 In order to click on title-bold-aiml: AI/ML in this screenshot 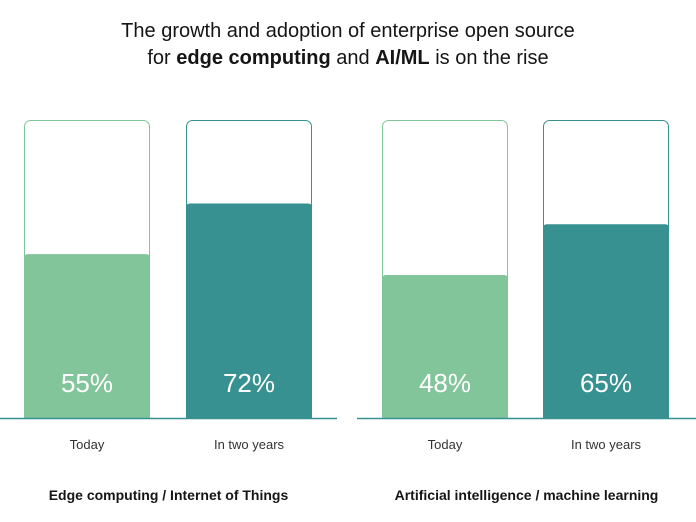, I will do `click(402, 58)`.